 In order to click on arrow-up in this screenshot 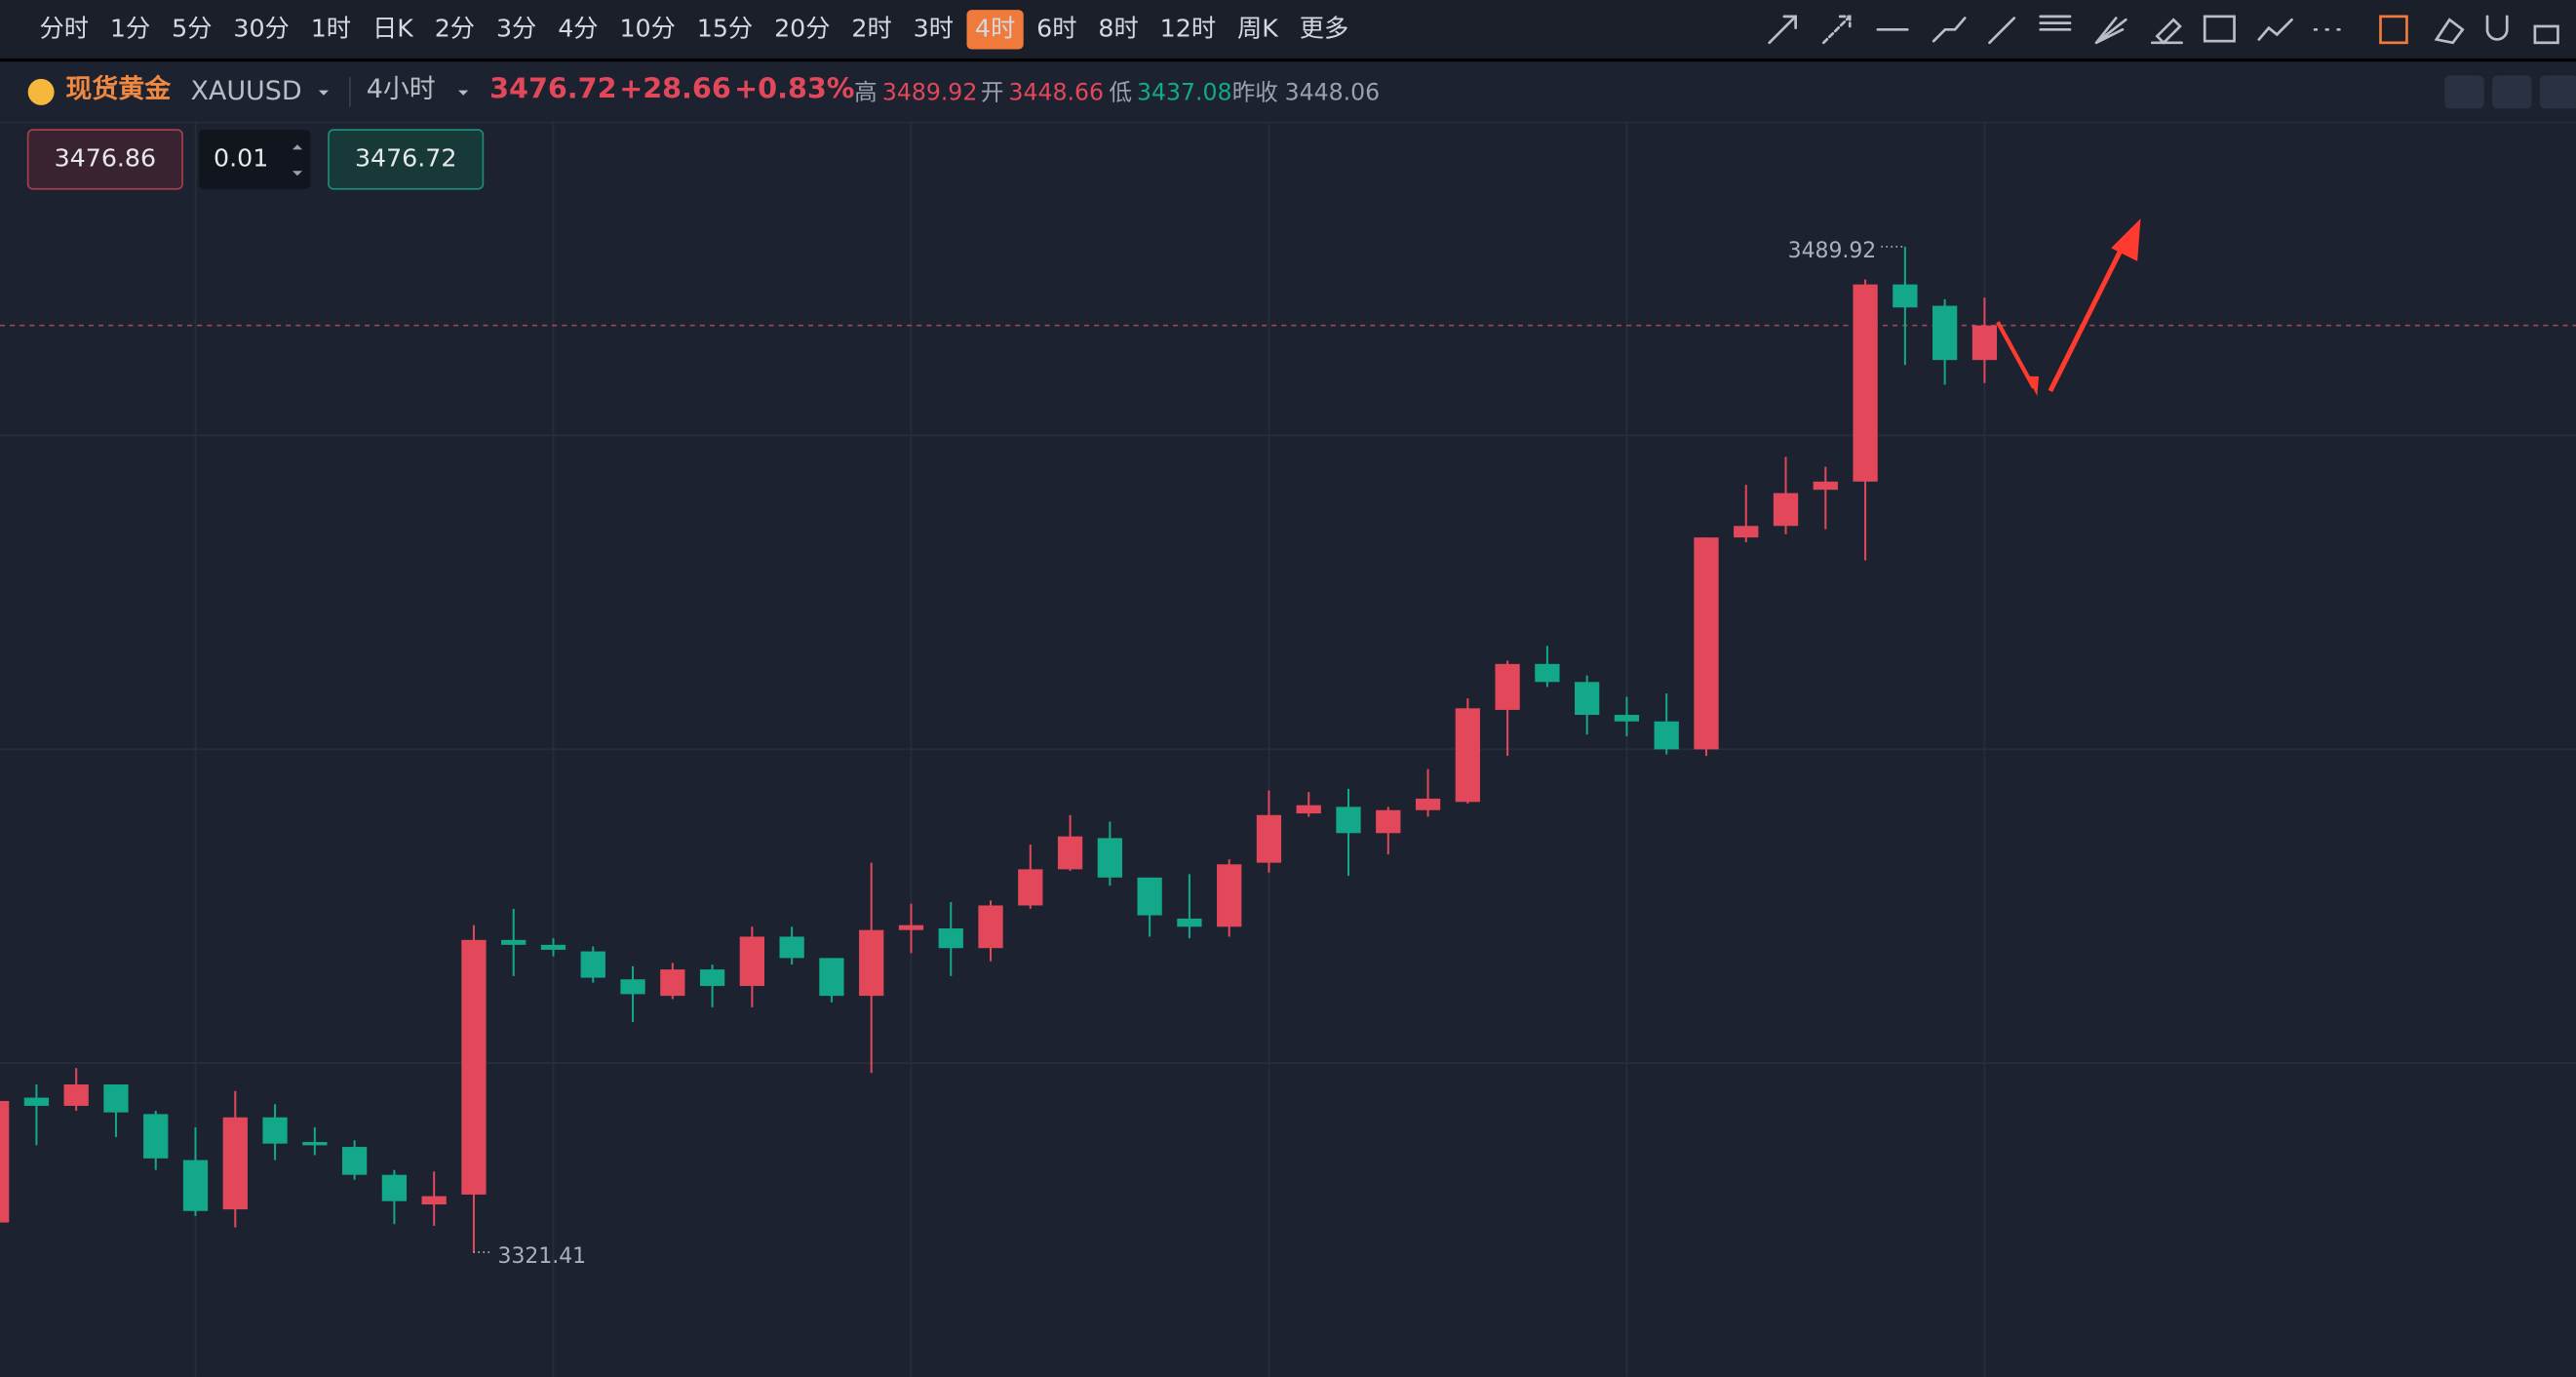, I will do `click(2087, 319)`.